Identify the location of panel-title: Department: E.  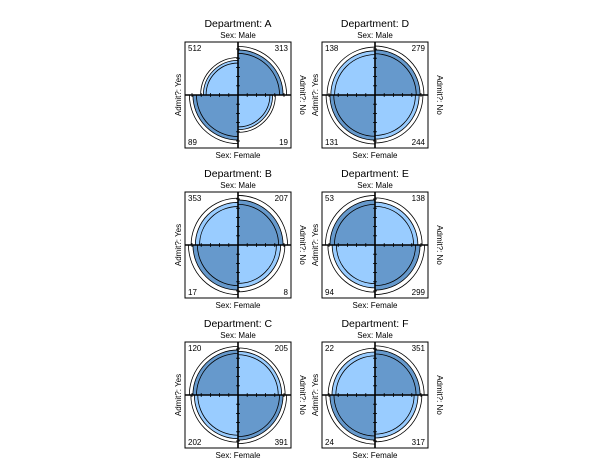
(375, 174).